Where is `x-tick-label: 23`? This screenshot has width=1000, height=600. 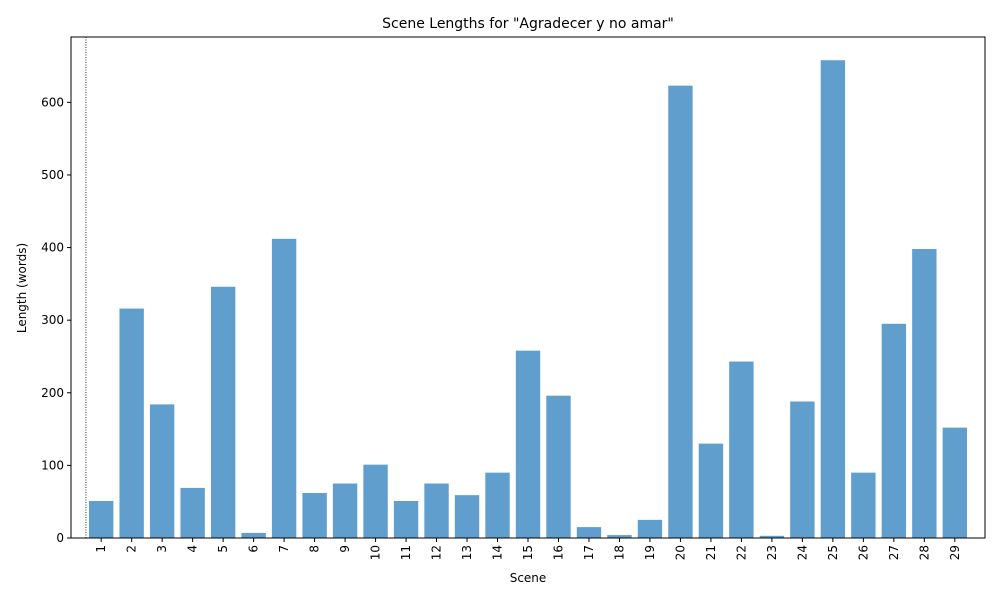 x-tick-label: 23 is located at coordinates (772, 552).